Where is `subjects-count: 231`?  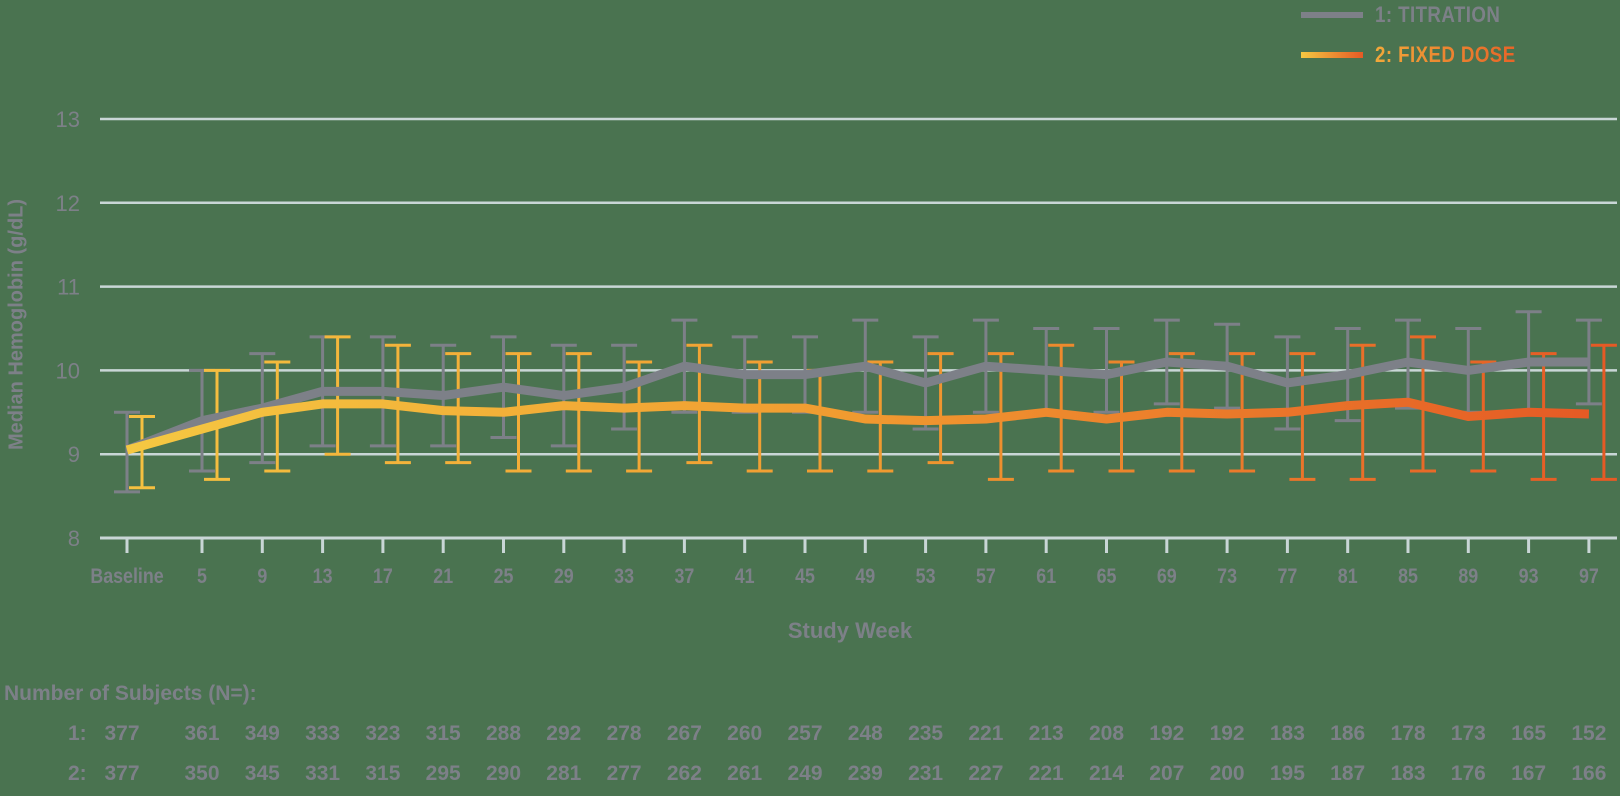
subjects-count: 231 is located at coordinates (926, 773).